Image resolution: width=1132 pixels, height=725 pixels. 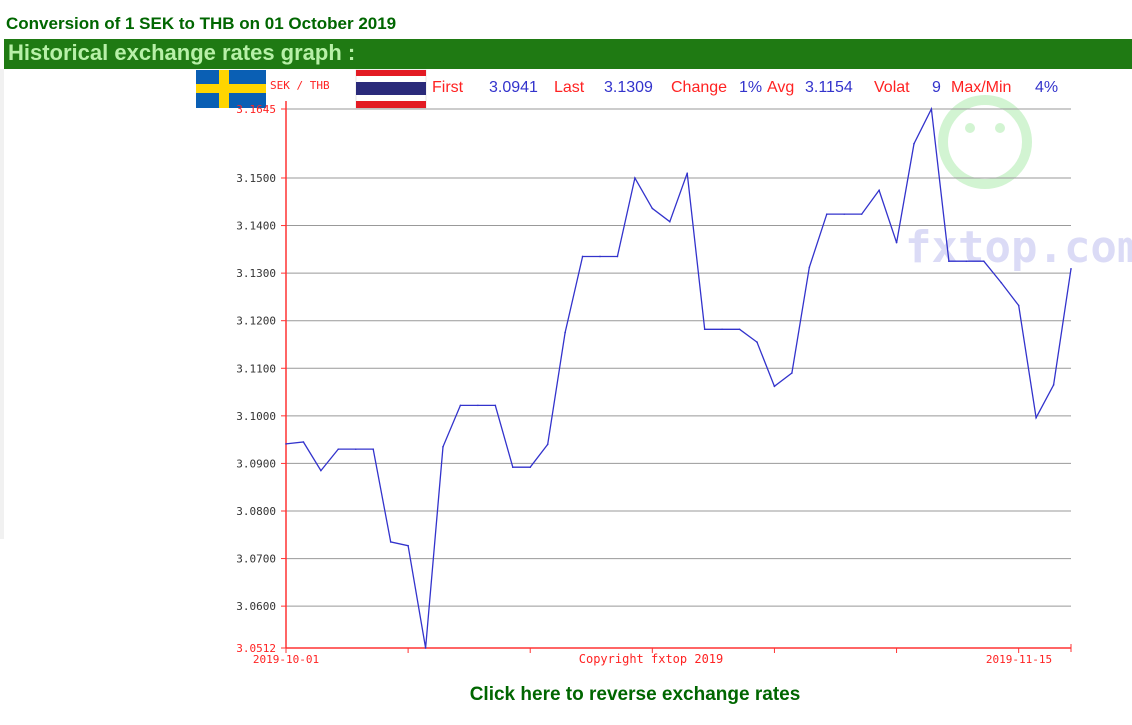 I want to click on y-tick-label: 3.0700, so click(x=256, y=559).